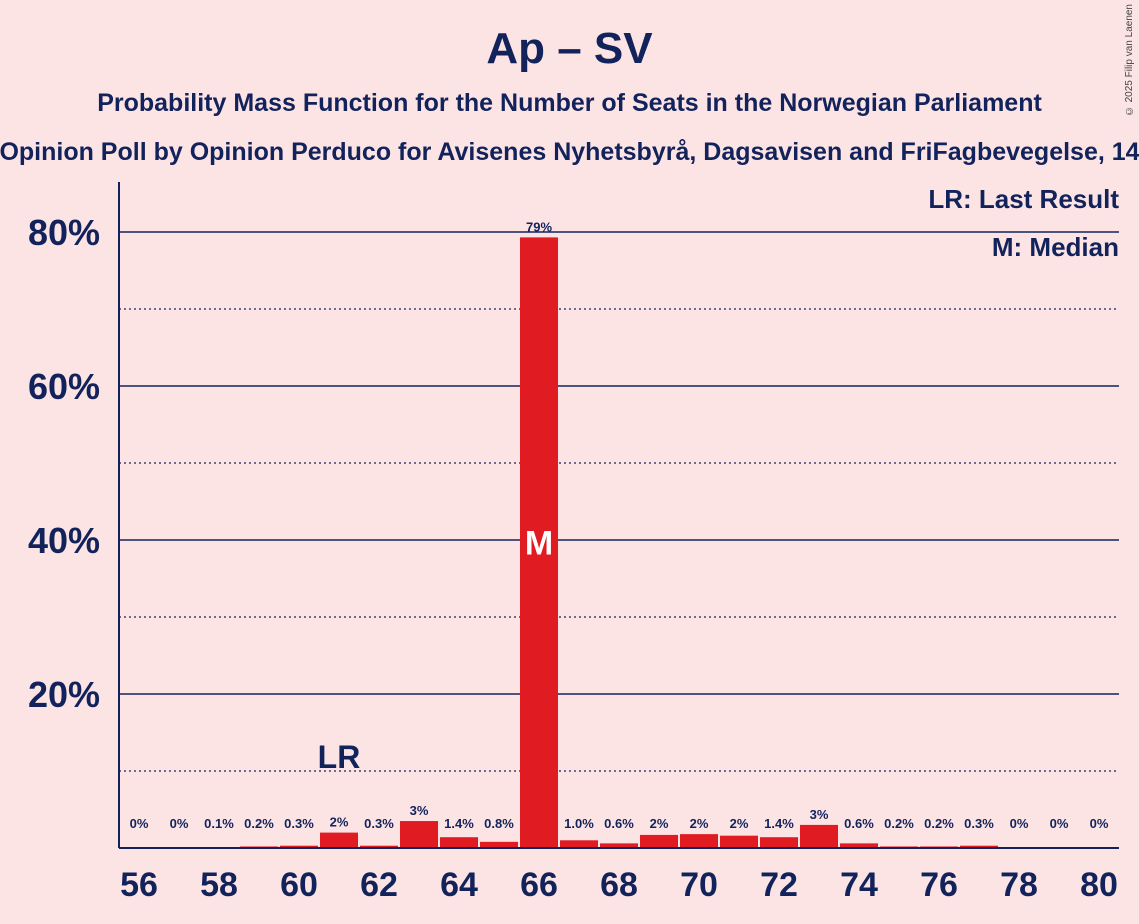 The width and height of the screenshot is (1139, 924). Describe the element at coordinates (64, 540) in the screenshot. I see `y-tick-label: 40%` at that location.